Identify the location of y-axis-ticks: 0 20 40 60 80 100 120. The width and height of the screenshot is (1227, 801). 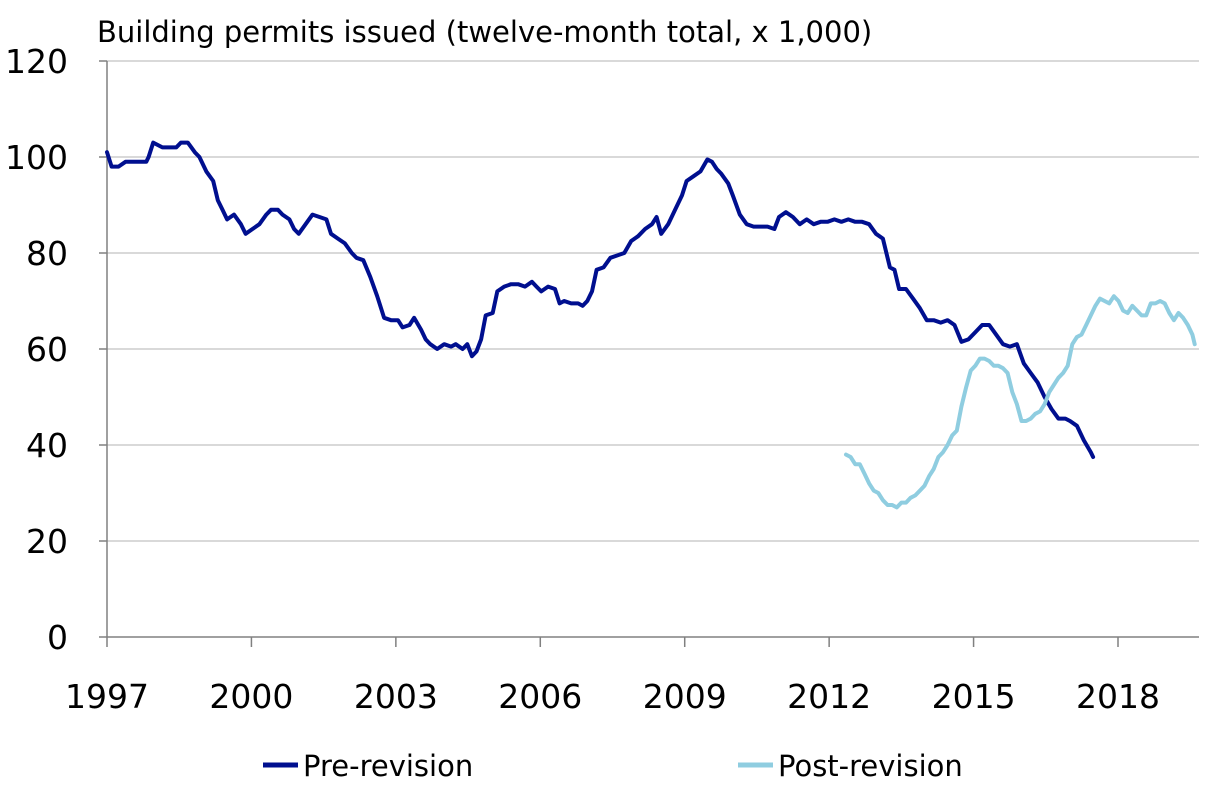
(56, 349).